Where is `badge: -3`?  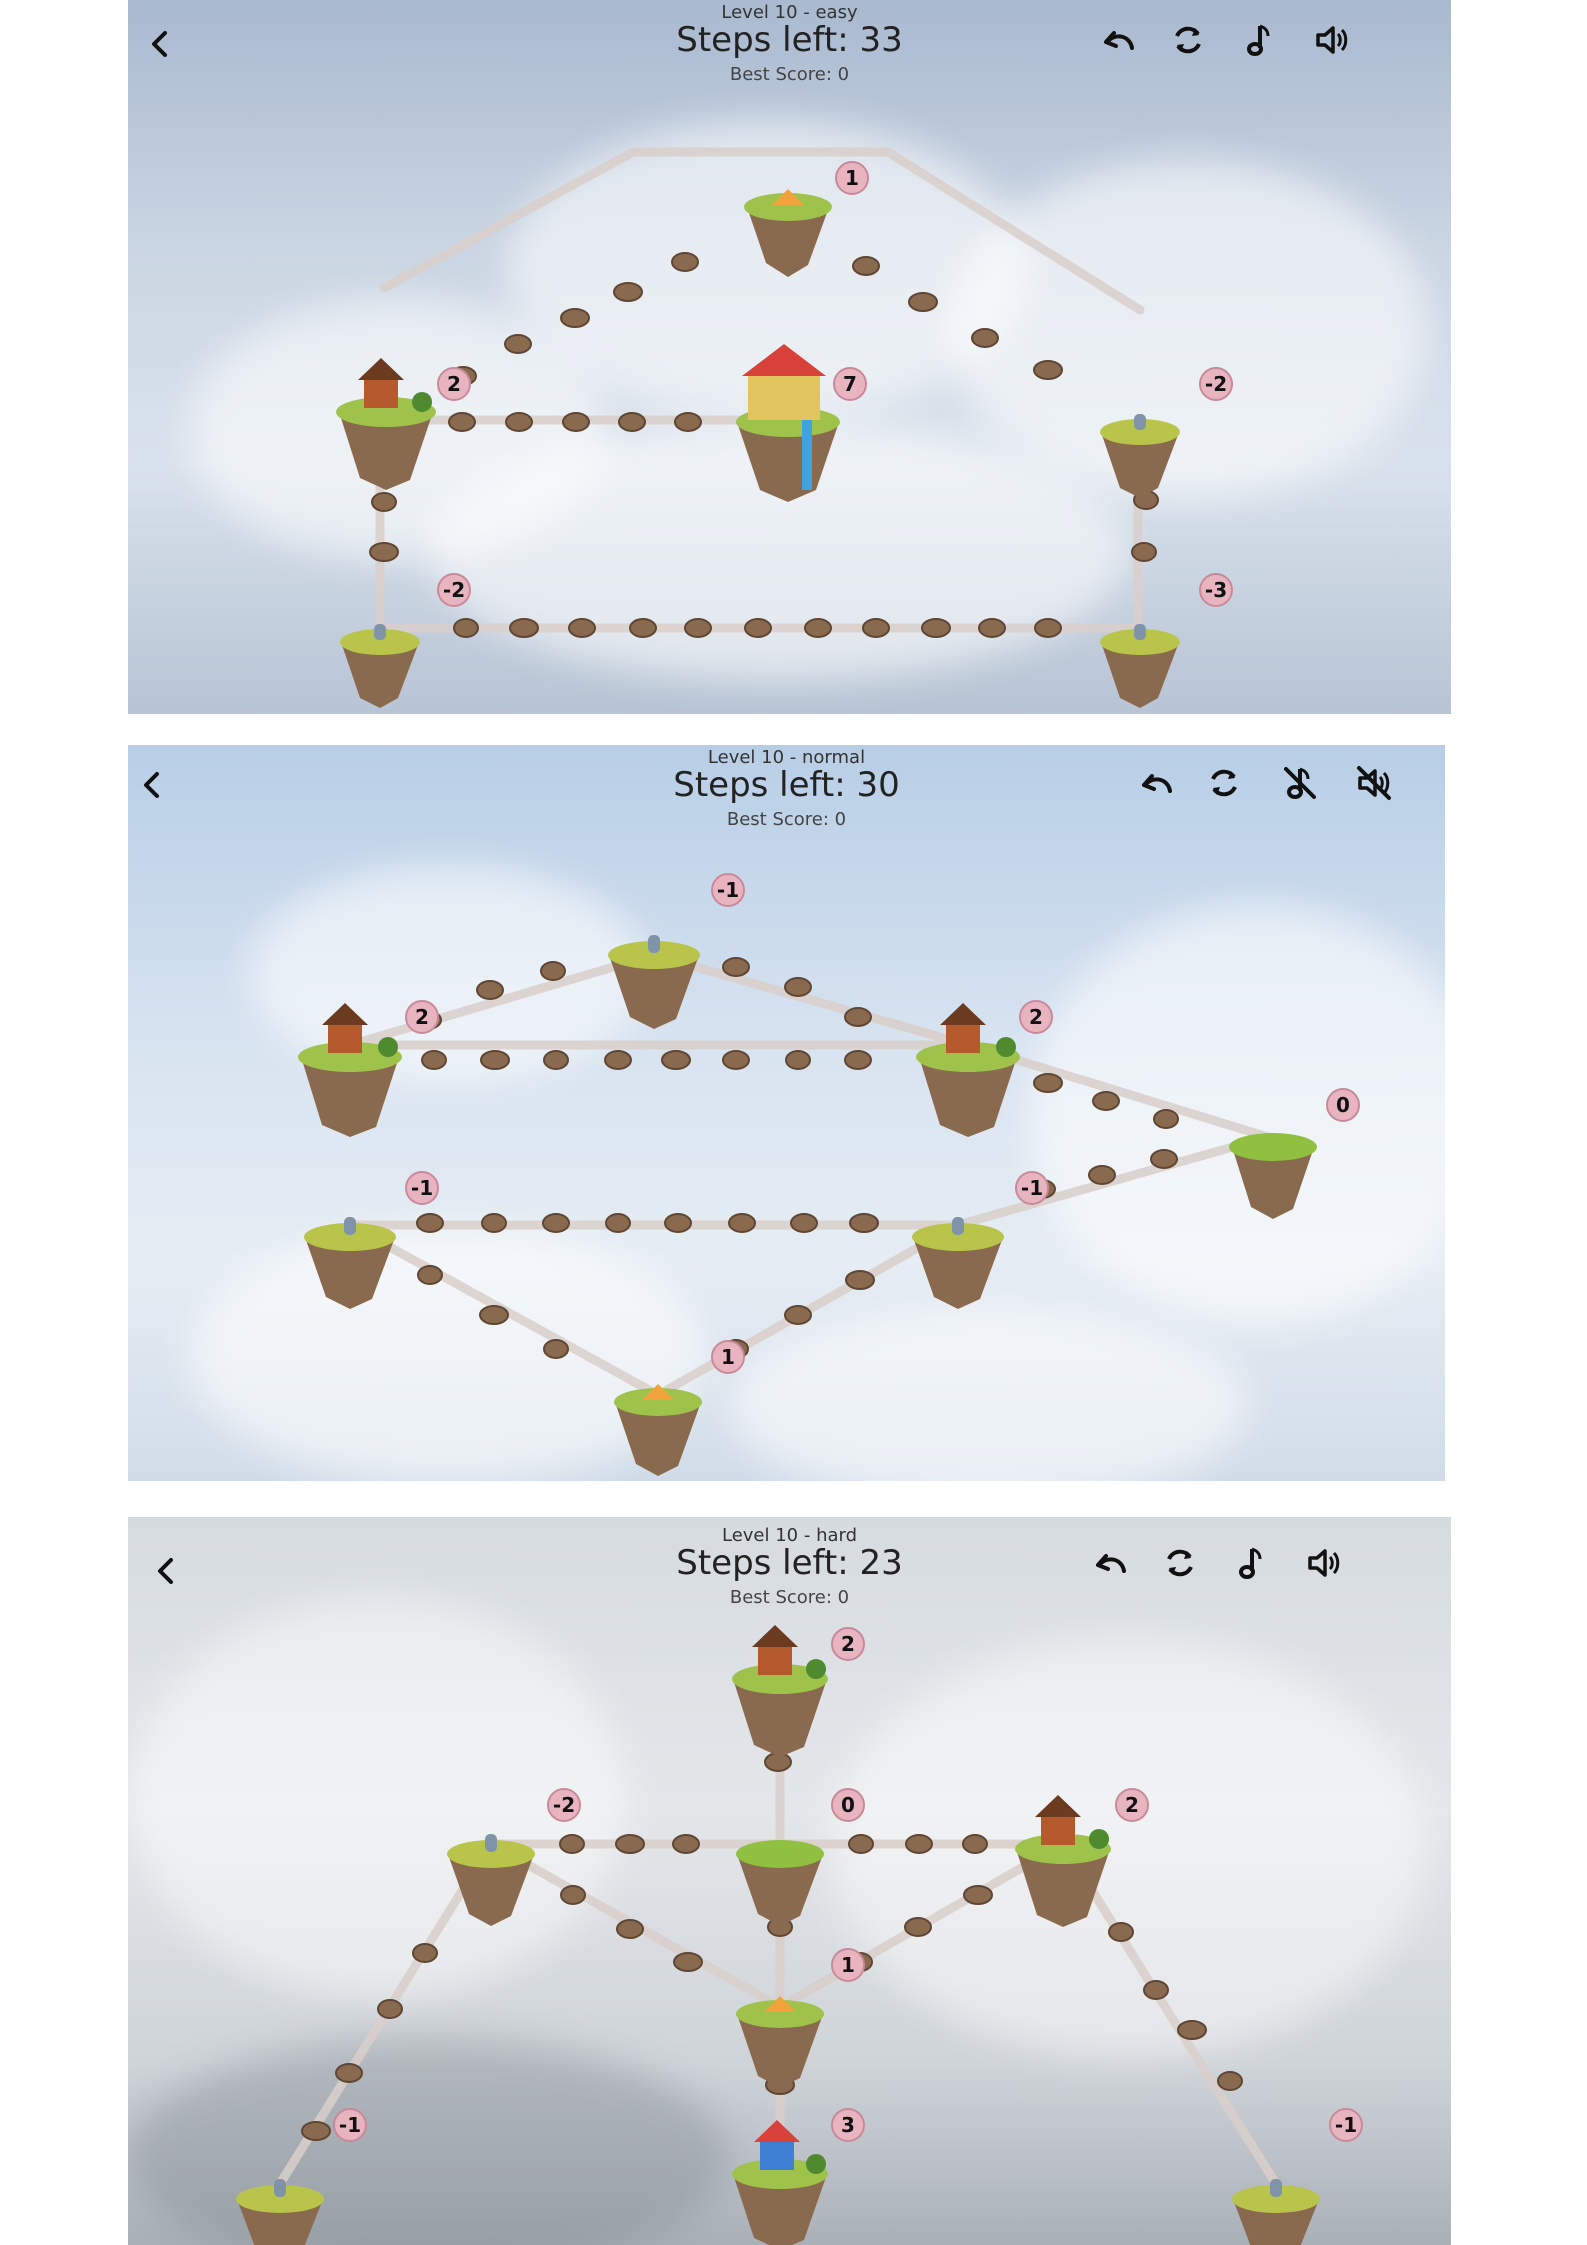
badge: -3 is located at coordinates (1216, 590).